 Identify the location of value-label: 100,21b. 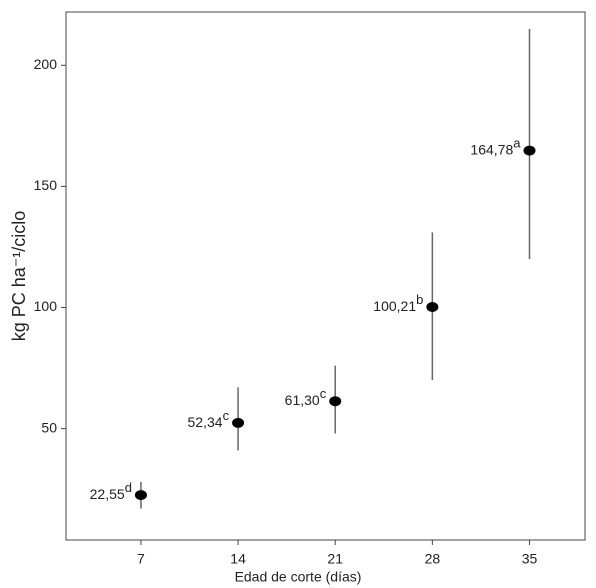
(398, 302).